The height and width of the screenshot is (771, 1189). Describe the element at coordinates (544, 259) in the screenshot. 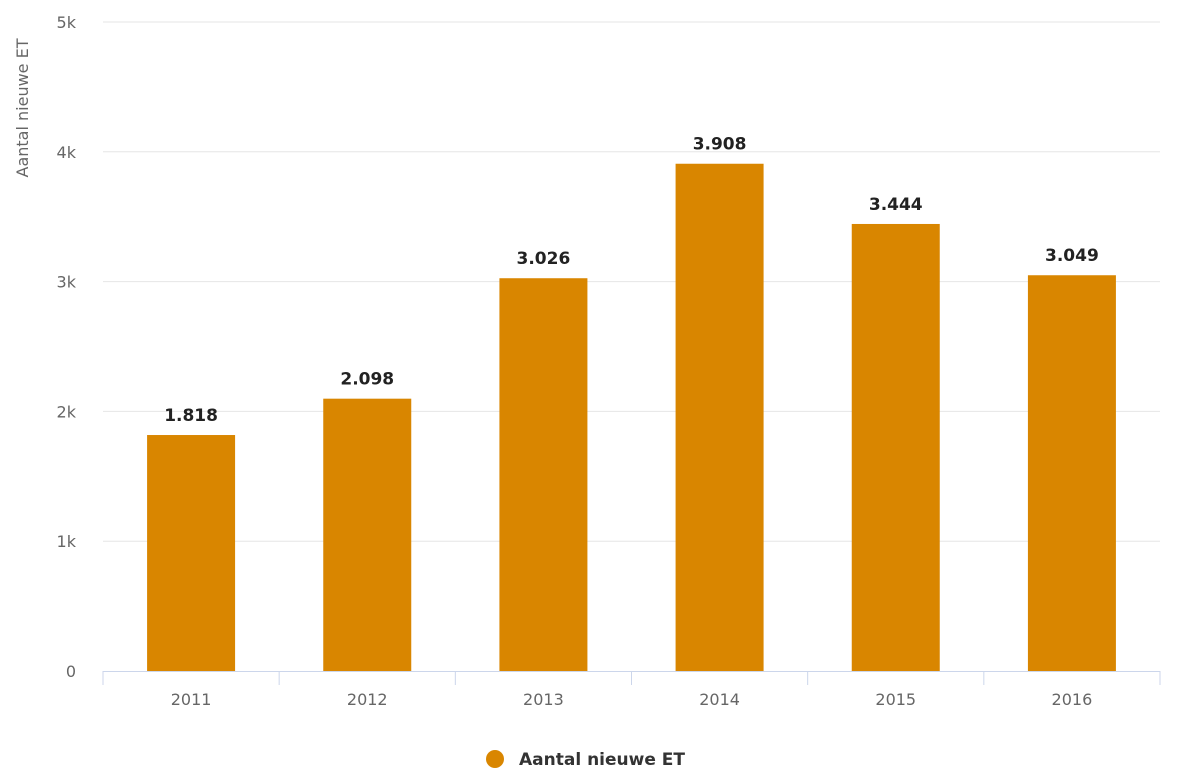

I see `data-label: 3.026` at that location.